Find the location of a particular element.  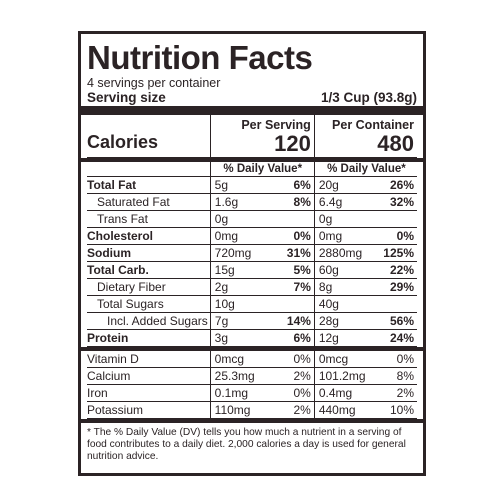

container-dv: 32% is located at coordinates (402, 202).